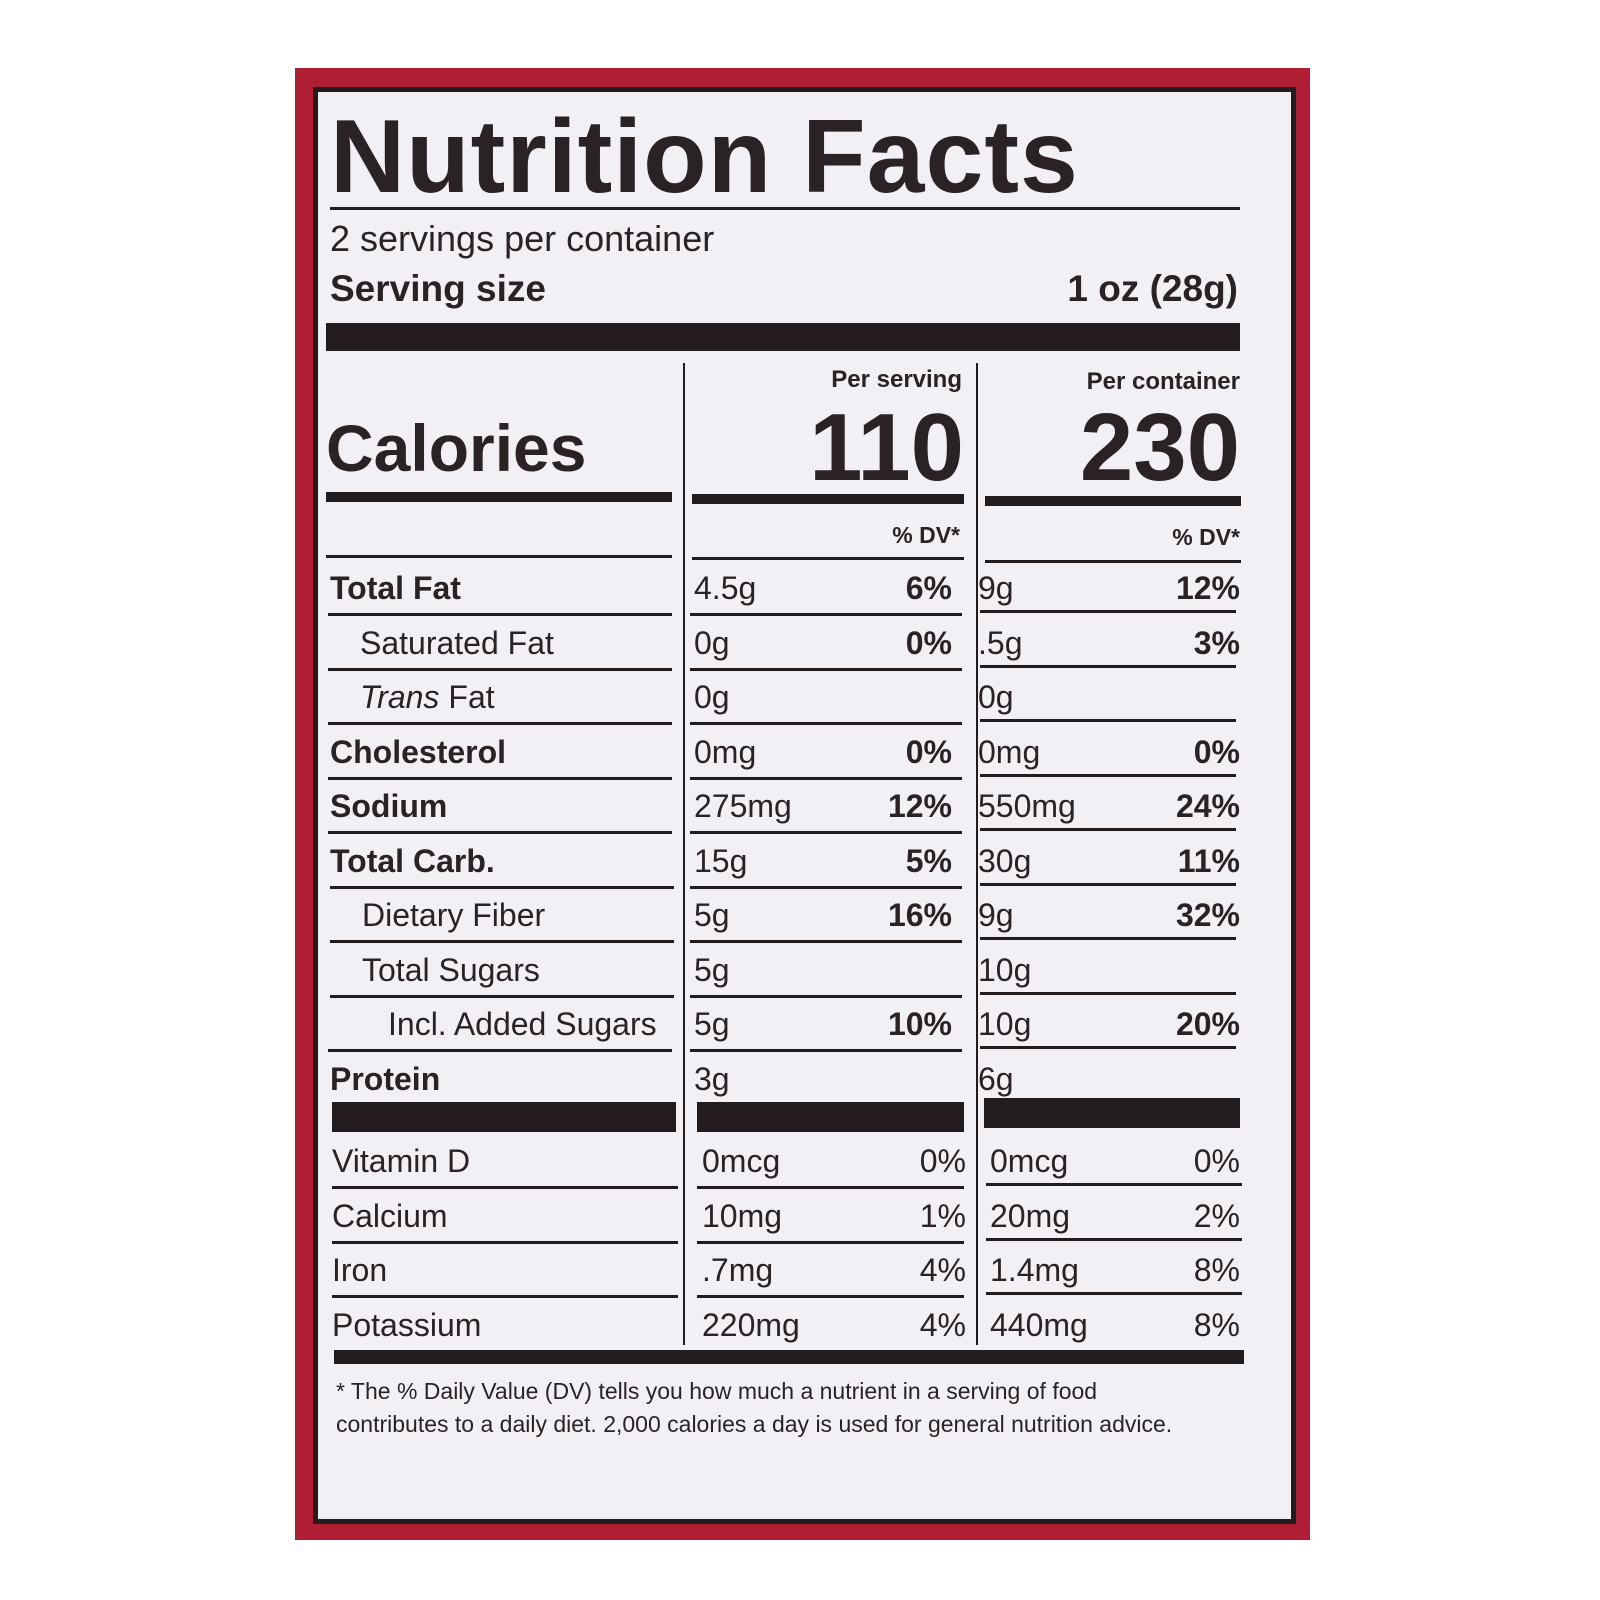 The image size is (1600, 1600). I want to click on nutrient-name: Total Fat, so click(395, 588).